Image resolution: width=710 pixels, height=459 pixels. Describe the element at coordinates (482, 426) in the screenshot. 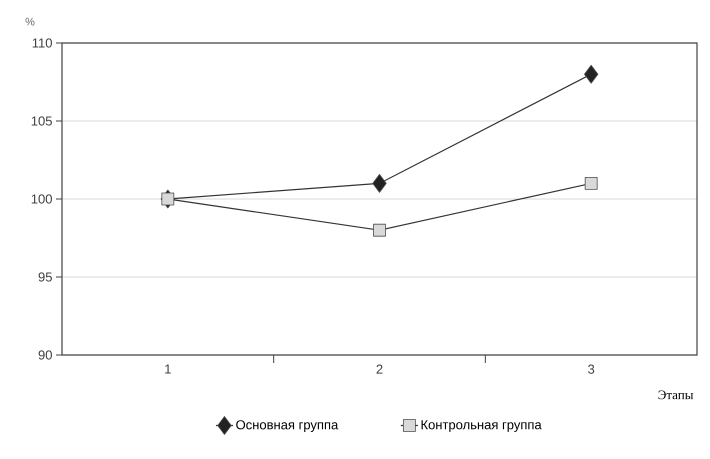

I see `legend-label: Контрольная группа` at that location.